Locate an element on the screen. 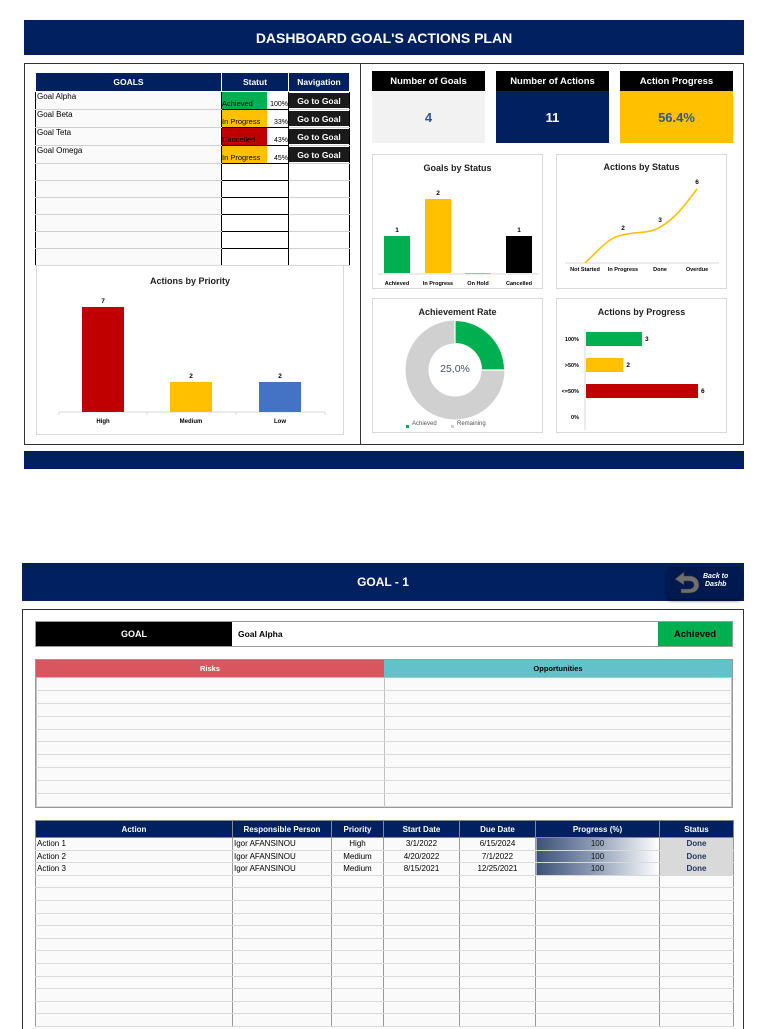 The width and height of the screenshot is (768, 1029). due-date-cell: 12/25/2021 is located at coordinates (497, 869).